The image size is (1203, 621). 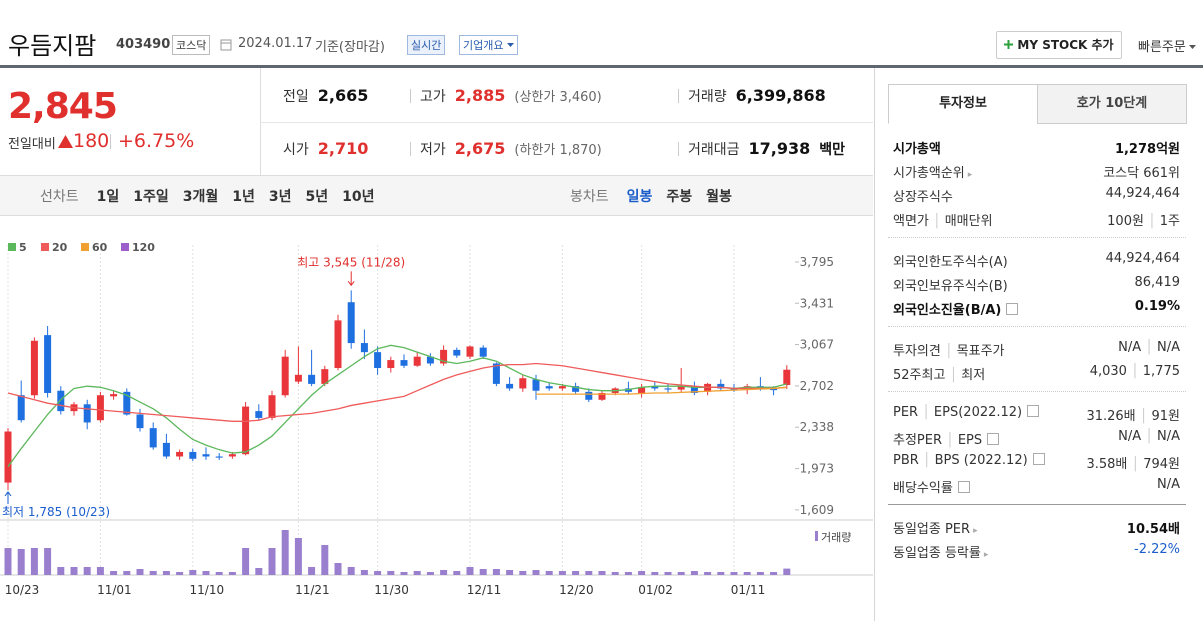 I want to click on summary-item: 전일 2,665, so click(x=325, y=96).